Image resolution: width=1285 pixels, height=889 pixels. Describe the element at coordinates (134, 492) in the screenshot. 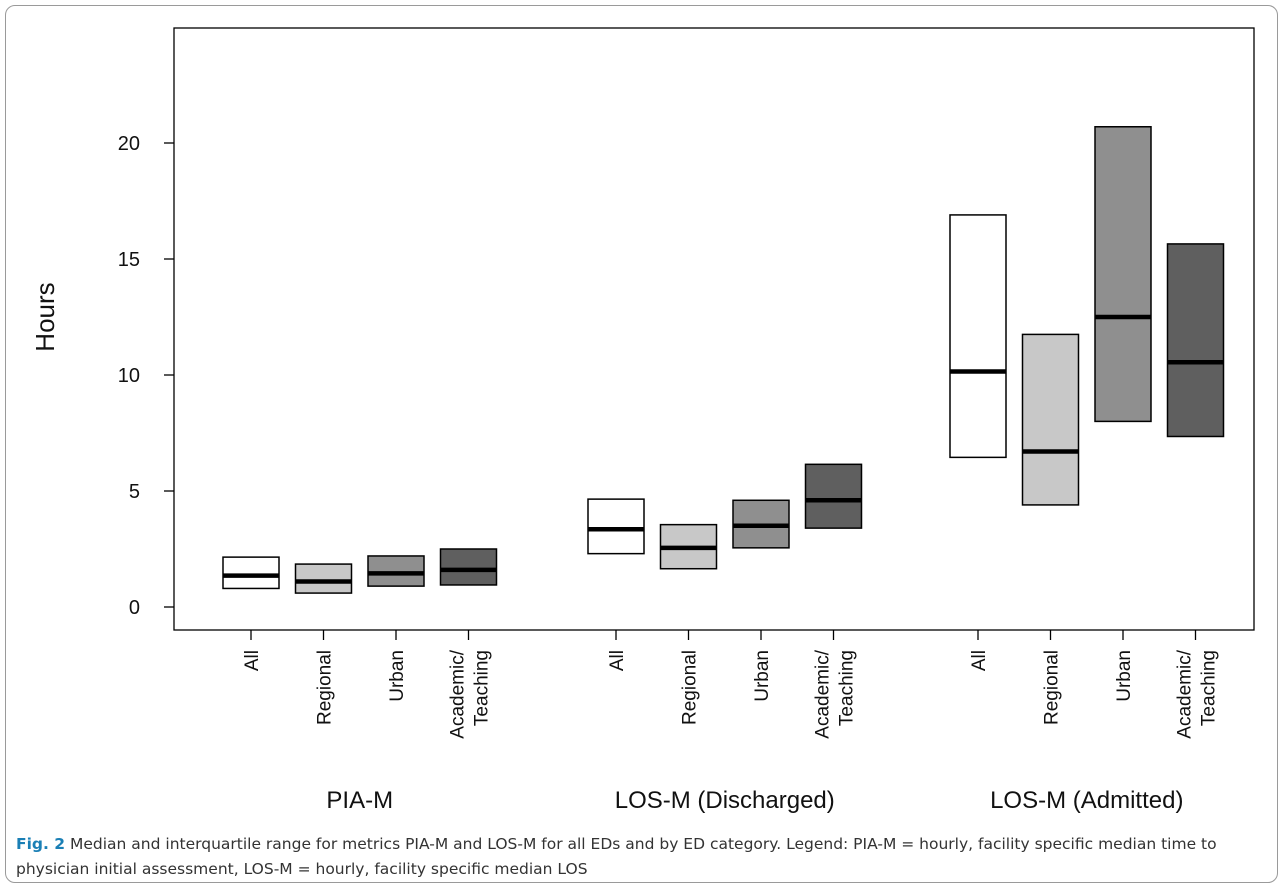

I see `y-tick-label: 5` at that location.